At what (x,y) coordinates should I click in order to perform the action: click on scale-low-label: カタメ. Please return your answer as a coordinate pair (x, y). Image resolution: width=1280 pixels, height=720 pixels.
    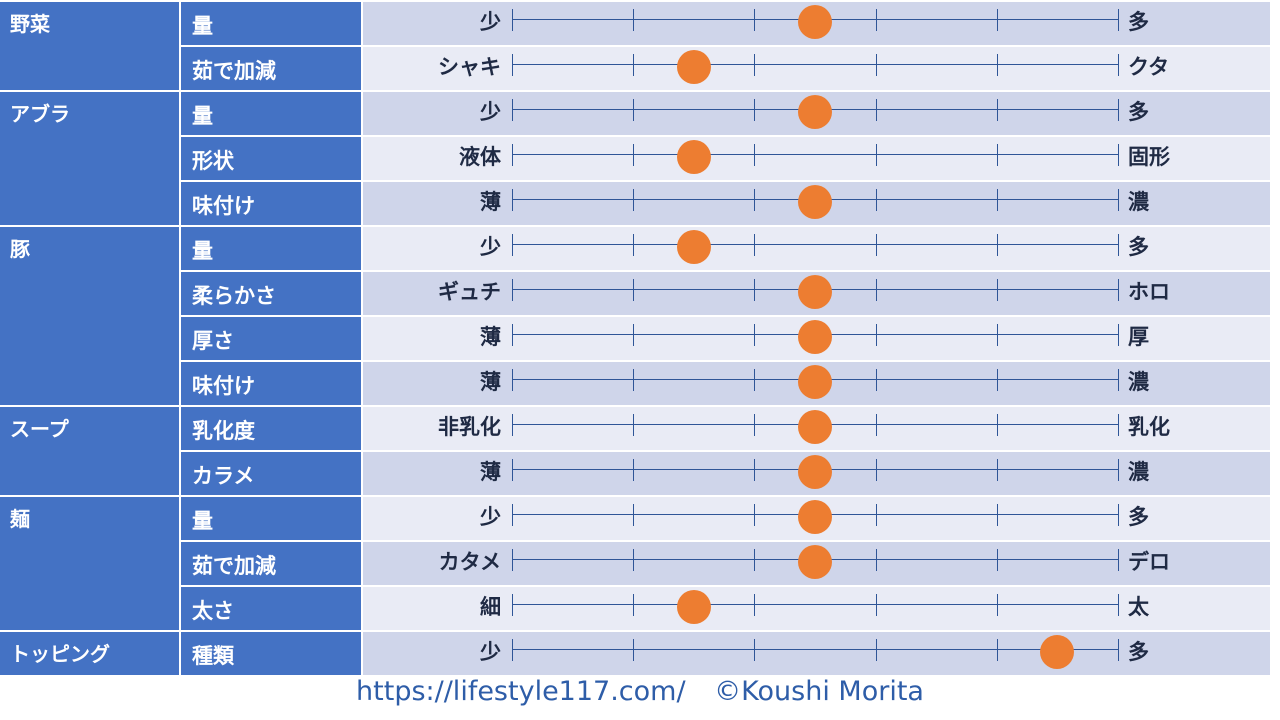
    Looking at the image, I should click on (469, 562).